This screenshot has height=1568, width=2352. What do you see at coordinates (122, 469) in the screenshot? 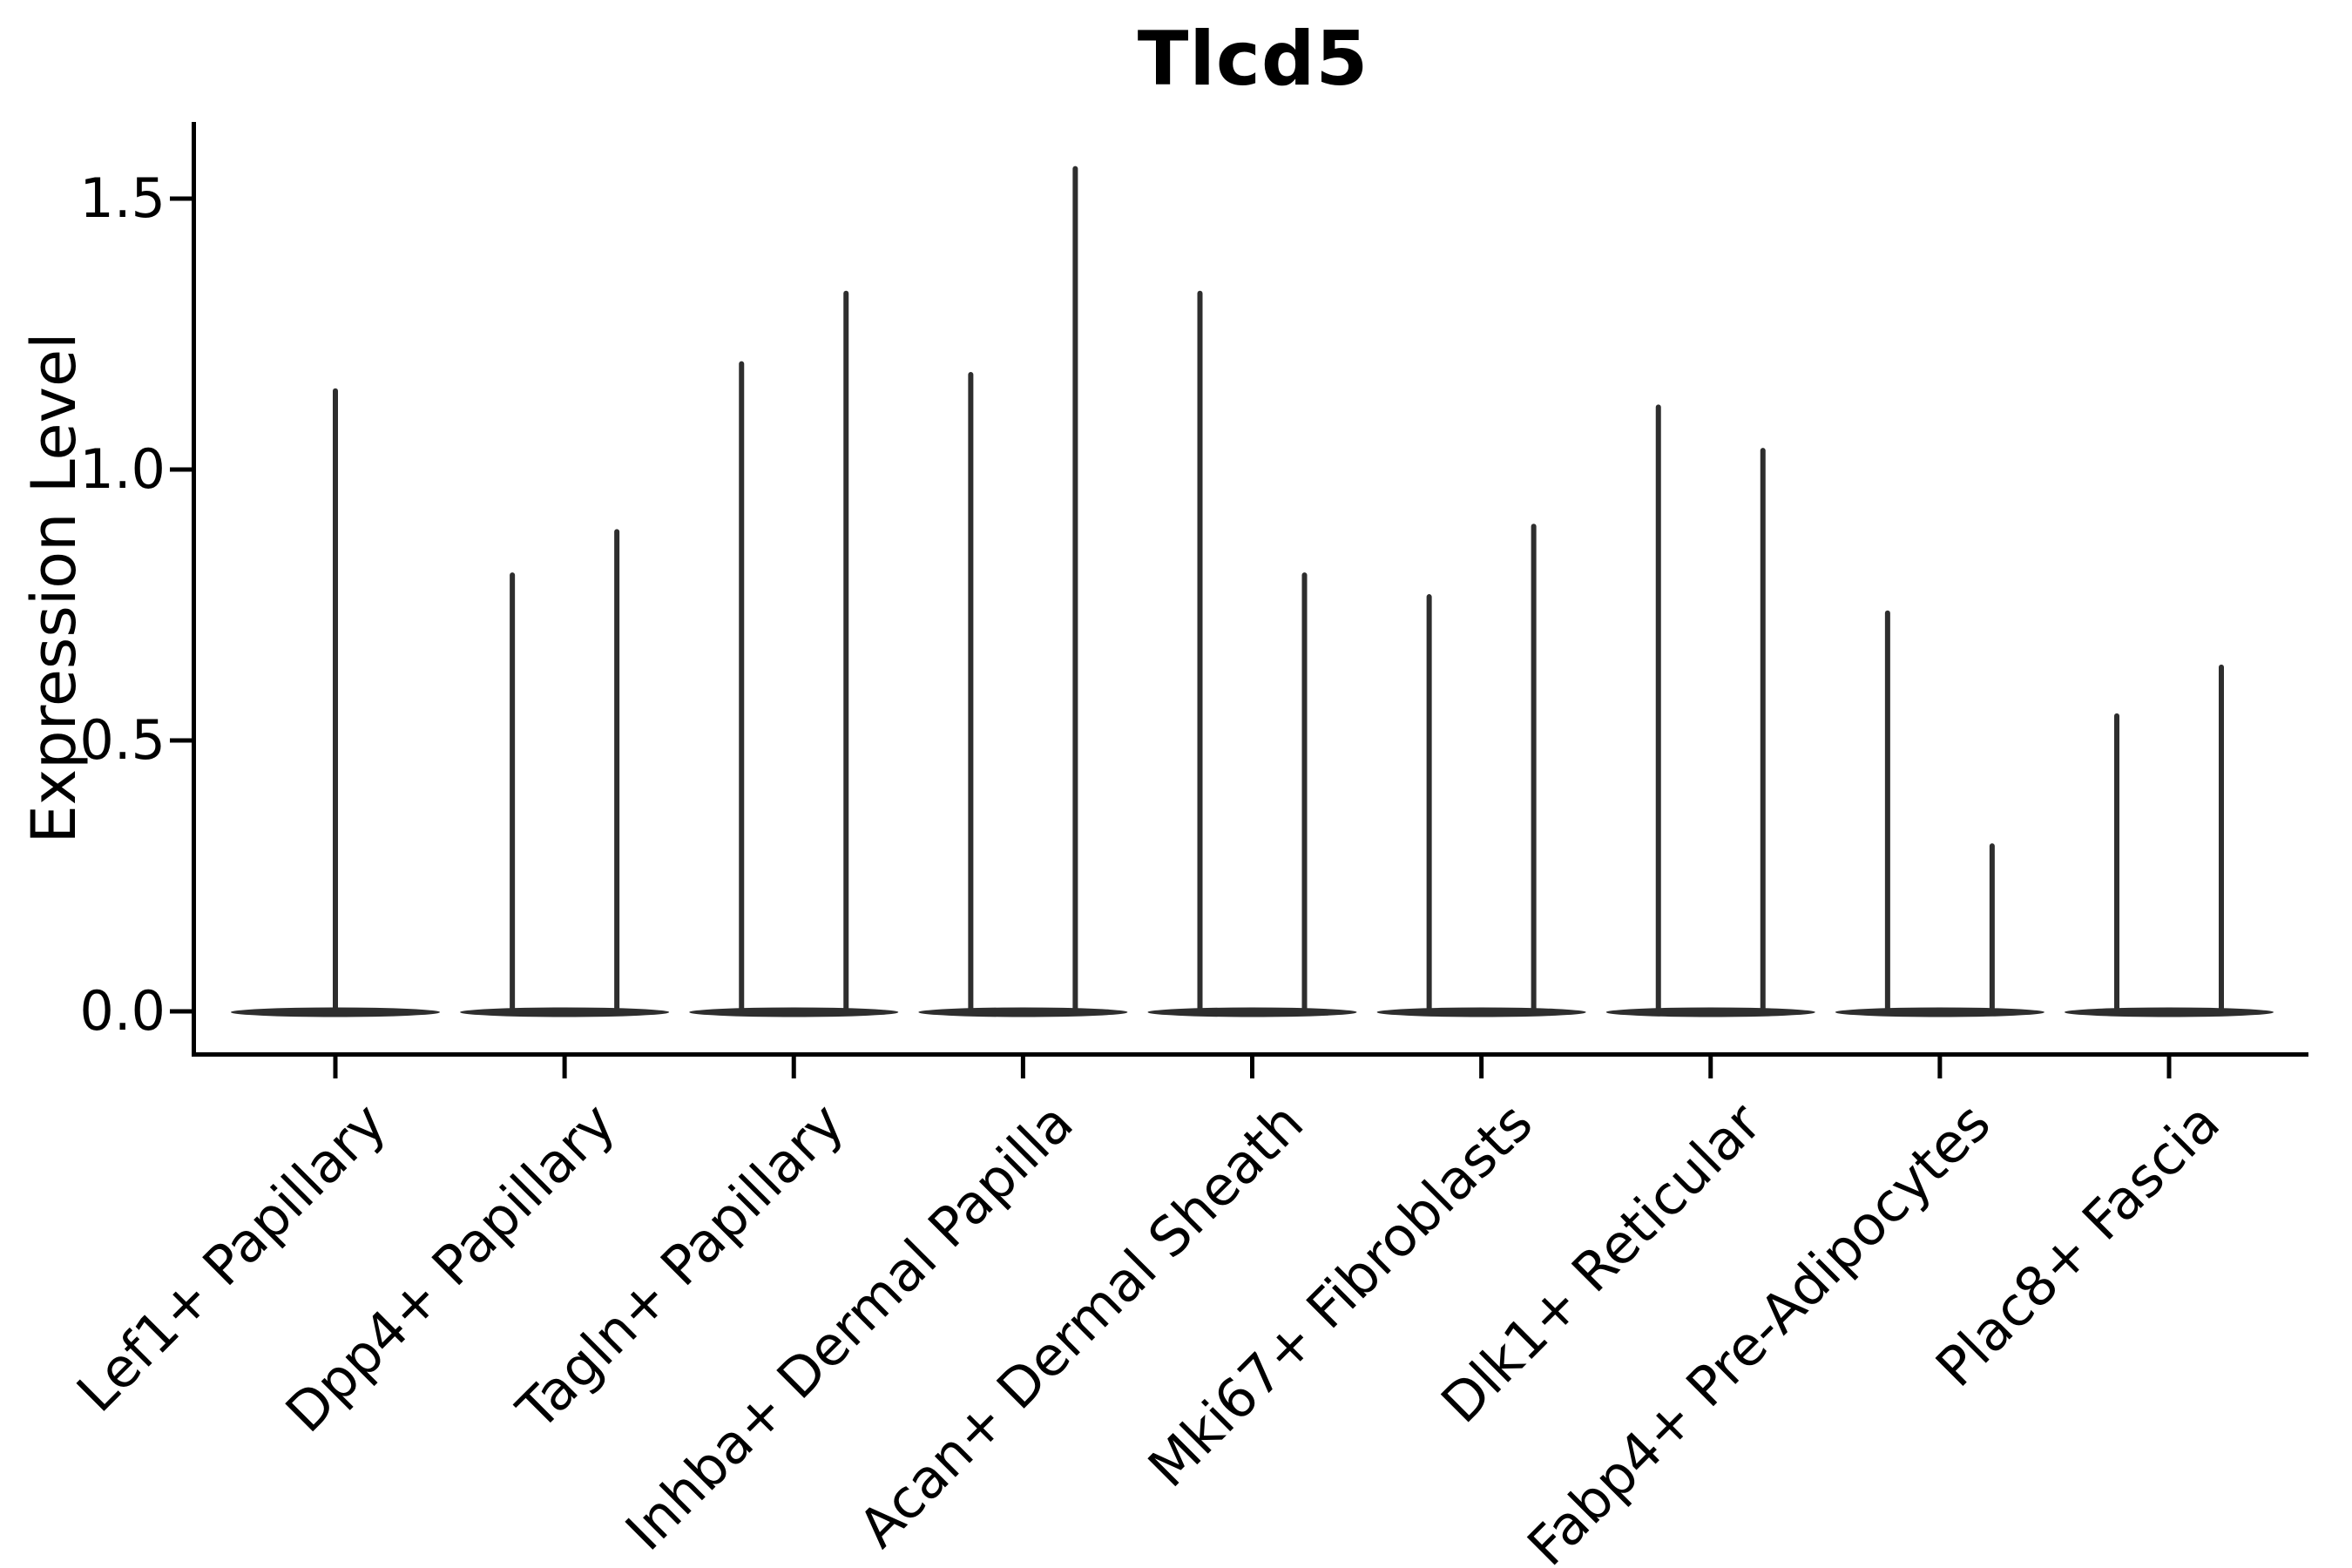
I see `y-tick-label-1.0: 1.0` at bounding box center [122, 469].